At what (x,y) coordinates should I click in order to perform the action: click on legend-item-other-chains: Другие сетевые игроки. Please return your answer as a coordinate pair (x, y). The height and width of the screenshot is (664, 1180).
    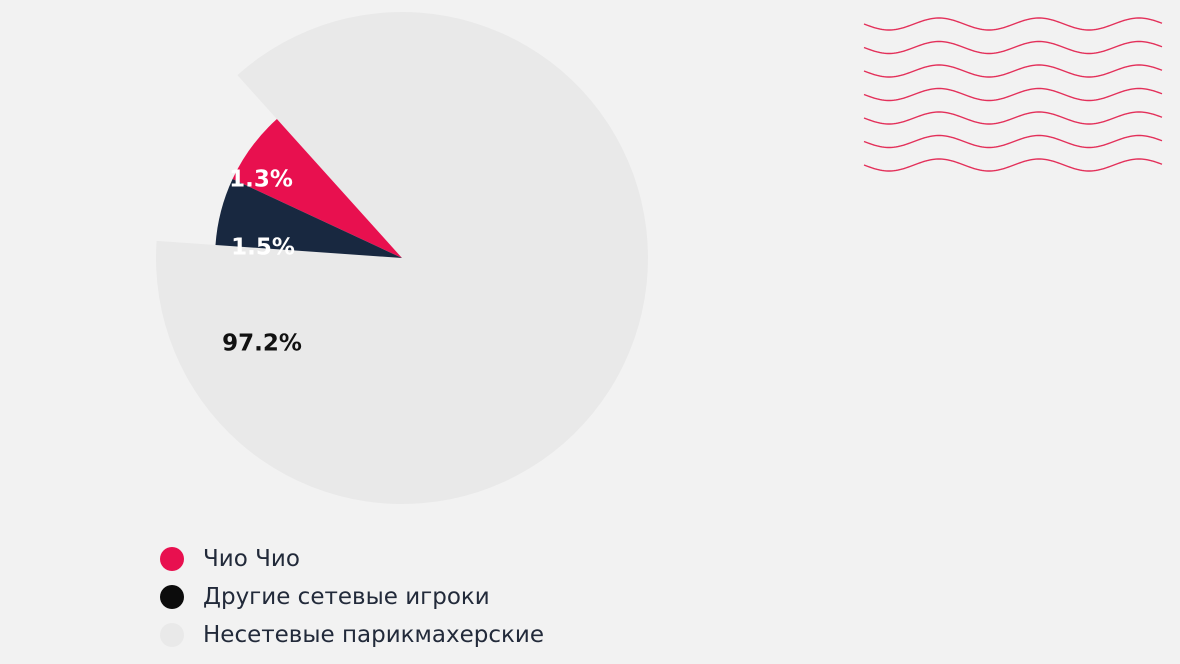
    Looking at the image, I should click on (352, 597).